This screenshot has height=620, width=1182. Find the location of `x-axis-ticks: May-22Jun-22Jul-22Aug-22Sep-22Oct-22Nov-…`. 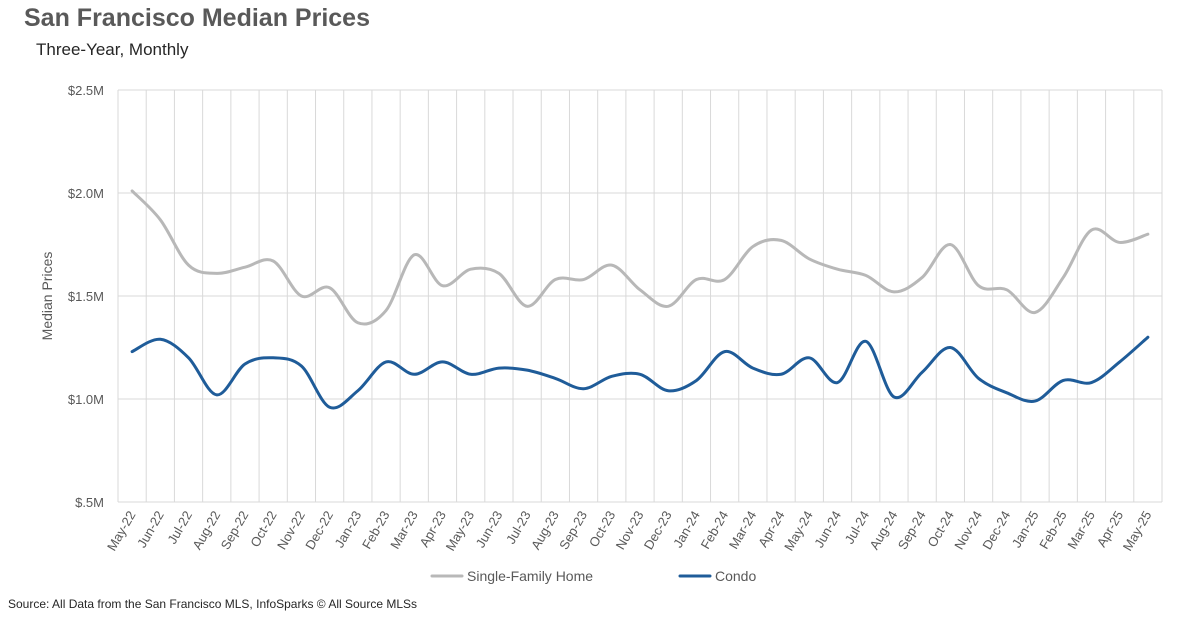

x-axis-ticks: May-22Jun-22Jul-22Aug-22Sep-22Oct-22Nov-… is located at coordinates (629, 530).